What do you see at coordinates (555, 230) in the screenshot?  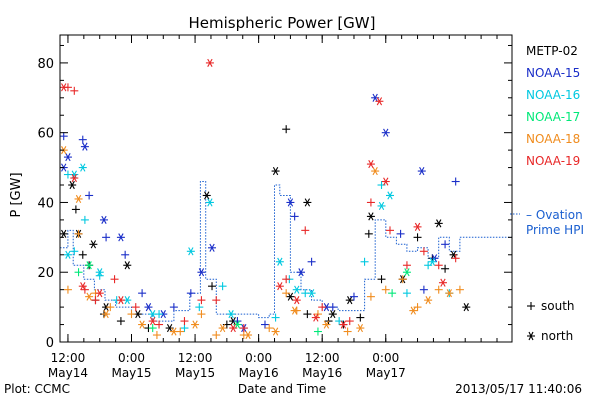 I see `legend-ovation-line2: Prime HPI` at bounding box center [555, 230].